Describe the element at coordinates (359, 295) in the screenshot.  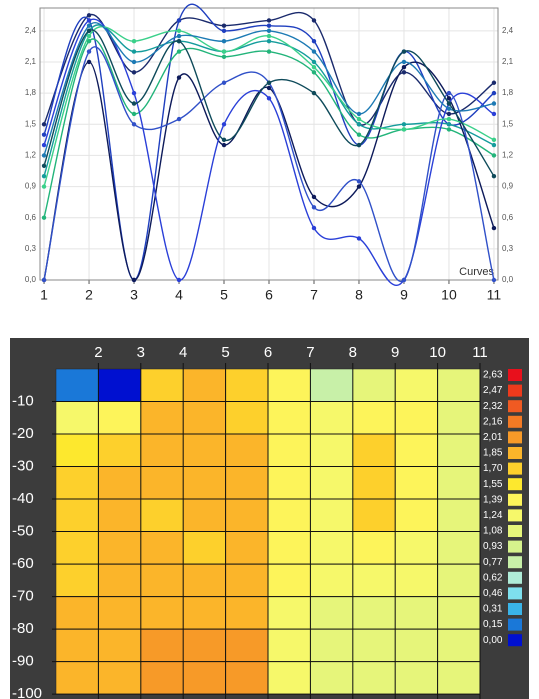
I see `x-tick-label: 8` at that location.